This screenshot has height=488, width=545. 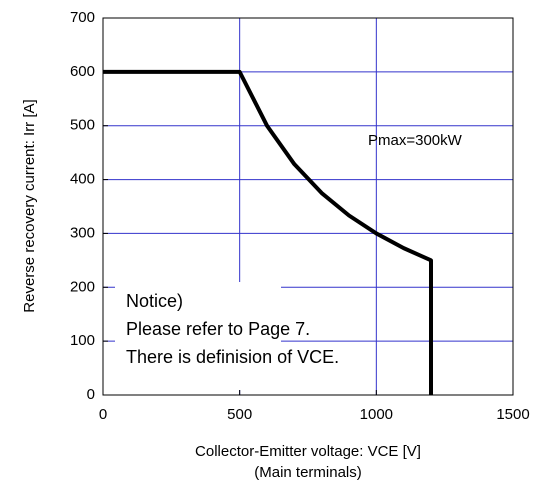 I want to click on y-tick-label: 600, so click(x=82, y=71).